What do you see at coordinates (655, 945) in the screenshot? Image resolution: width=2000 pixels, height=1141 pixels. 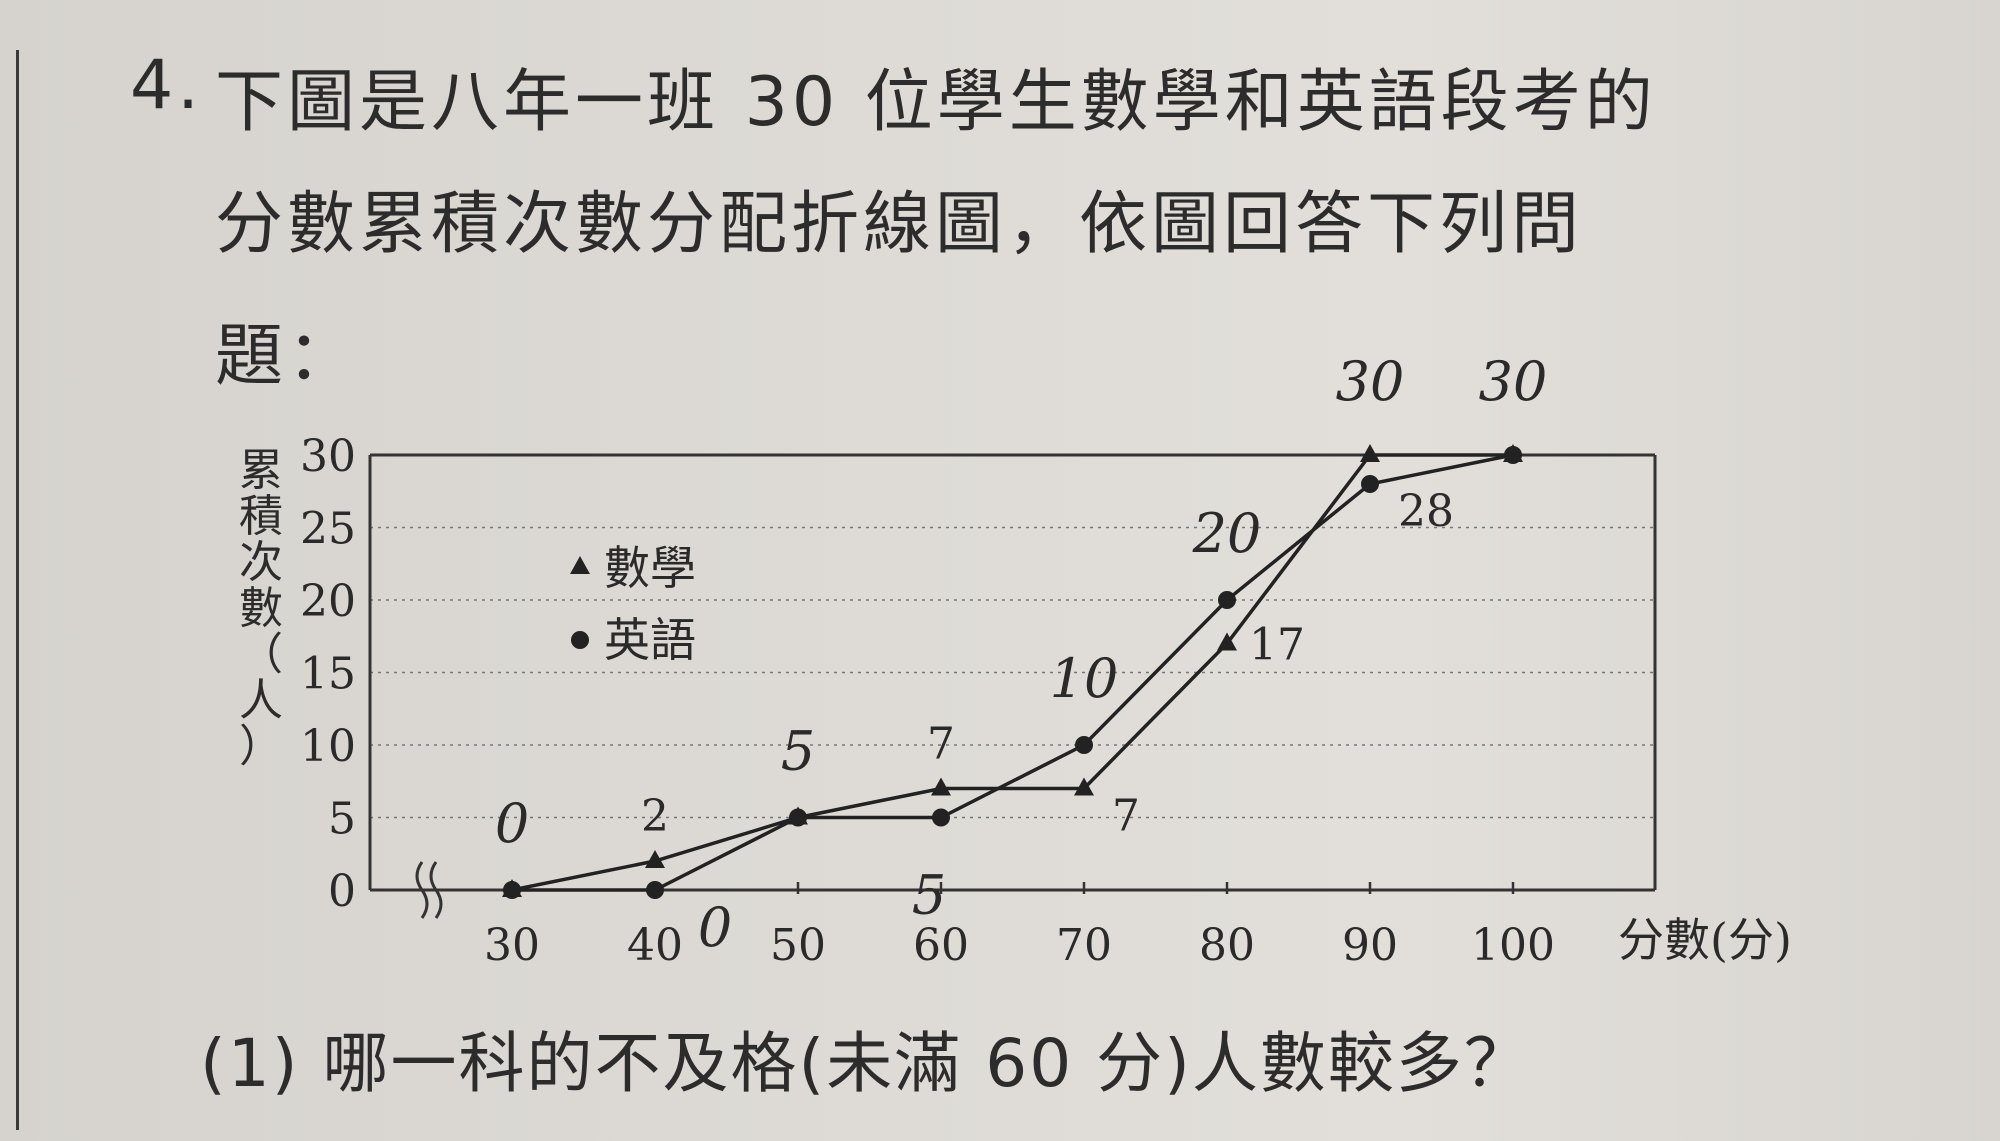 I see `x-tick-label: 40` at bounding box center [655, 945].